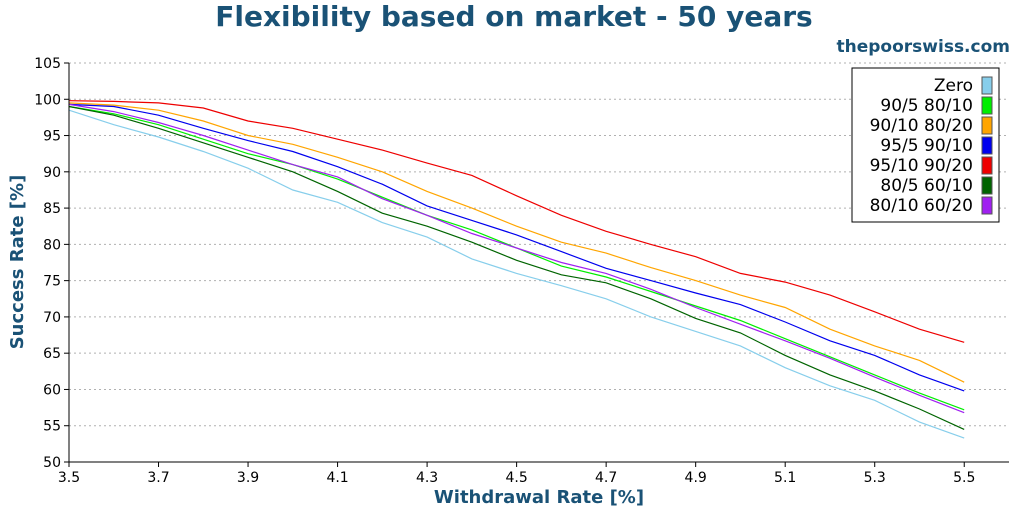 This screenshot has width=1024, height=512. Describe the element at coordinates (606, 478) in the screenshot. I see `x-tick-label: 4.7` at that location.